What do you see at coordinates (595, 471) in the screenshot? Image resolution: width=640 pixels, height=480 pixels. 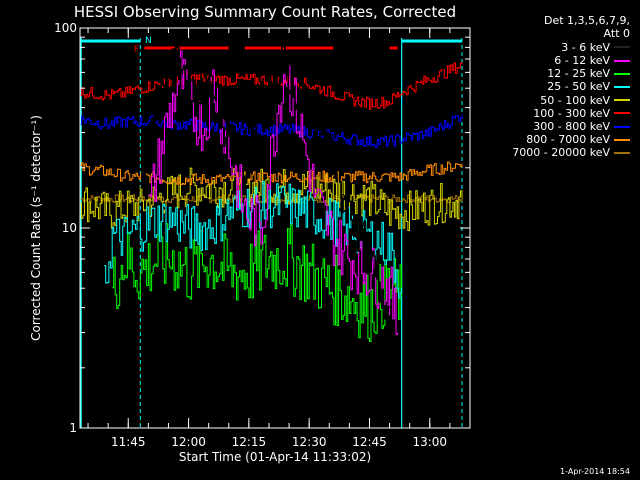 I see `footer-timestamp: 1-Apr-2014 18:54` at bounding box center [595, 471].